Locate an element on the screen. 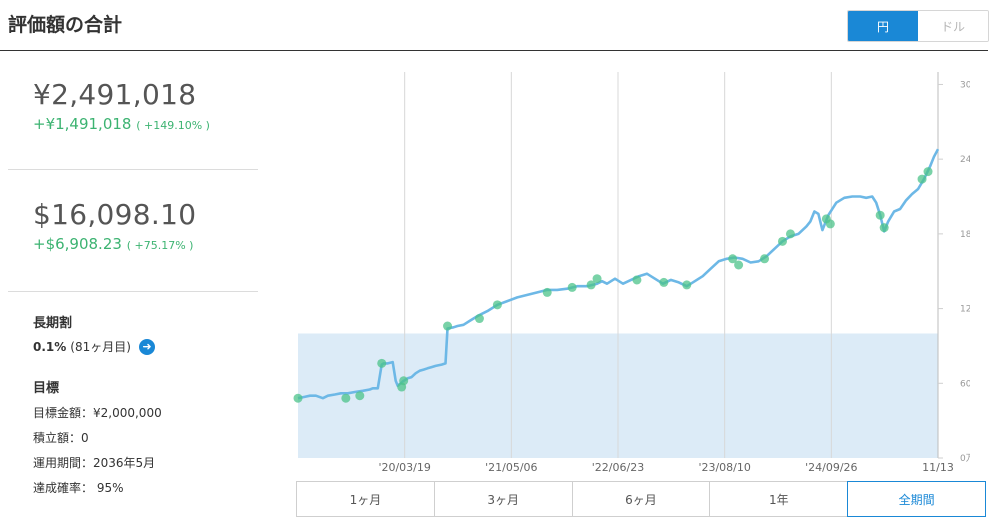 The width and height of the screenshot is (1008, 527). usd-gain: +$6,908.23 ( +75.17% ) is located at coordinates (145, 244).